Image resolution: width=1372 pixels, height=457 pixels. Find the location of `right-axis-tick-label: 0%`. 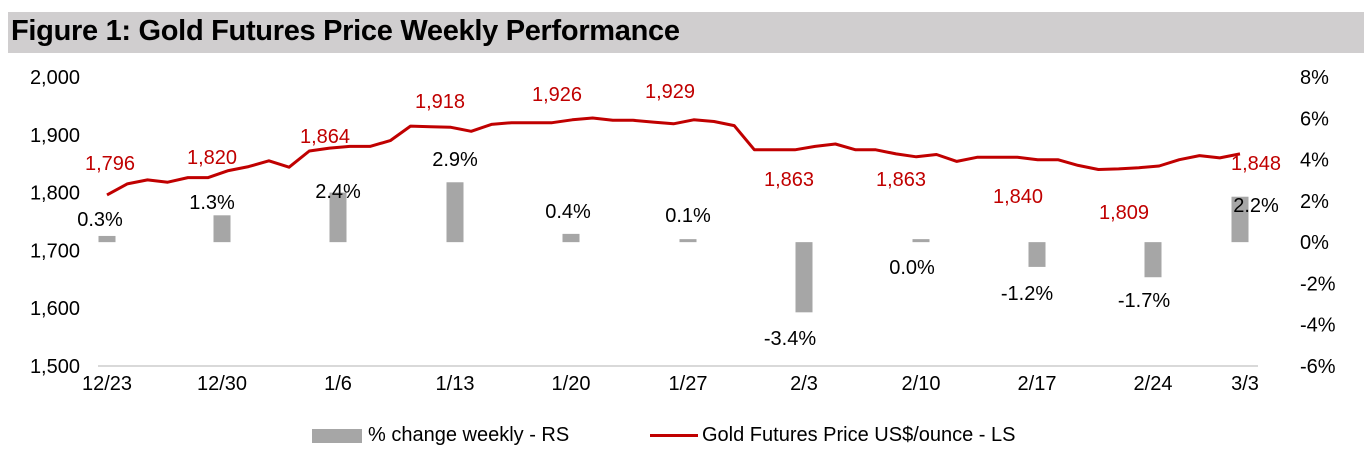

right-axis-tick-label: 0% is located at coordinates (1314, 243).